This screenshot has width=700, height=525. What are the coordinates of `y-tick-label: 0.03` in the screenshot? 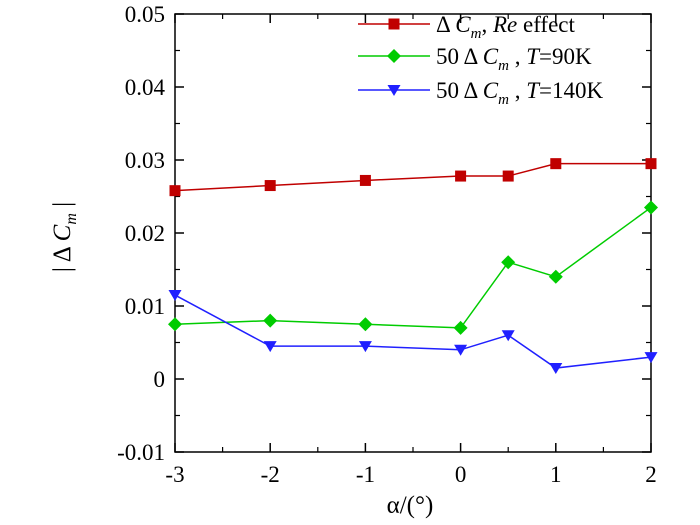 It's located at (145, 160).